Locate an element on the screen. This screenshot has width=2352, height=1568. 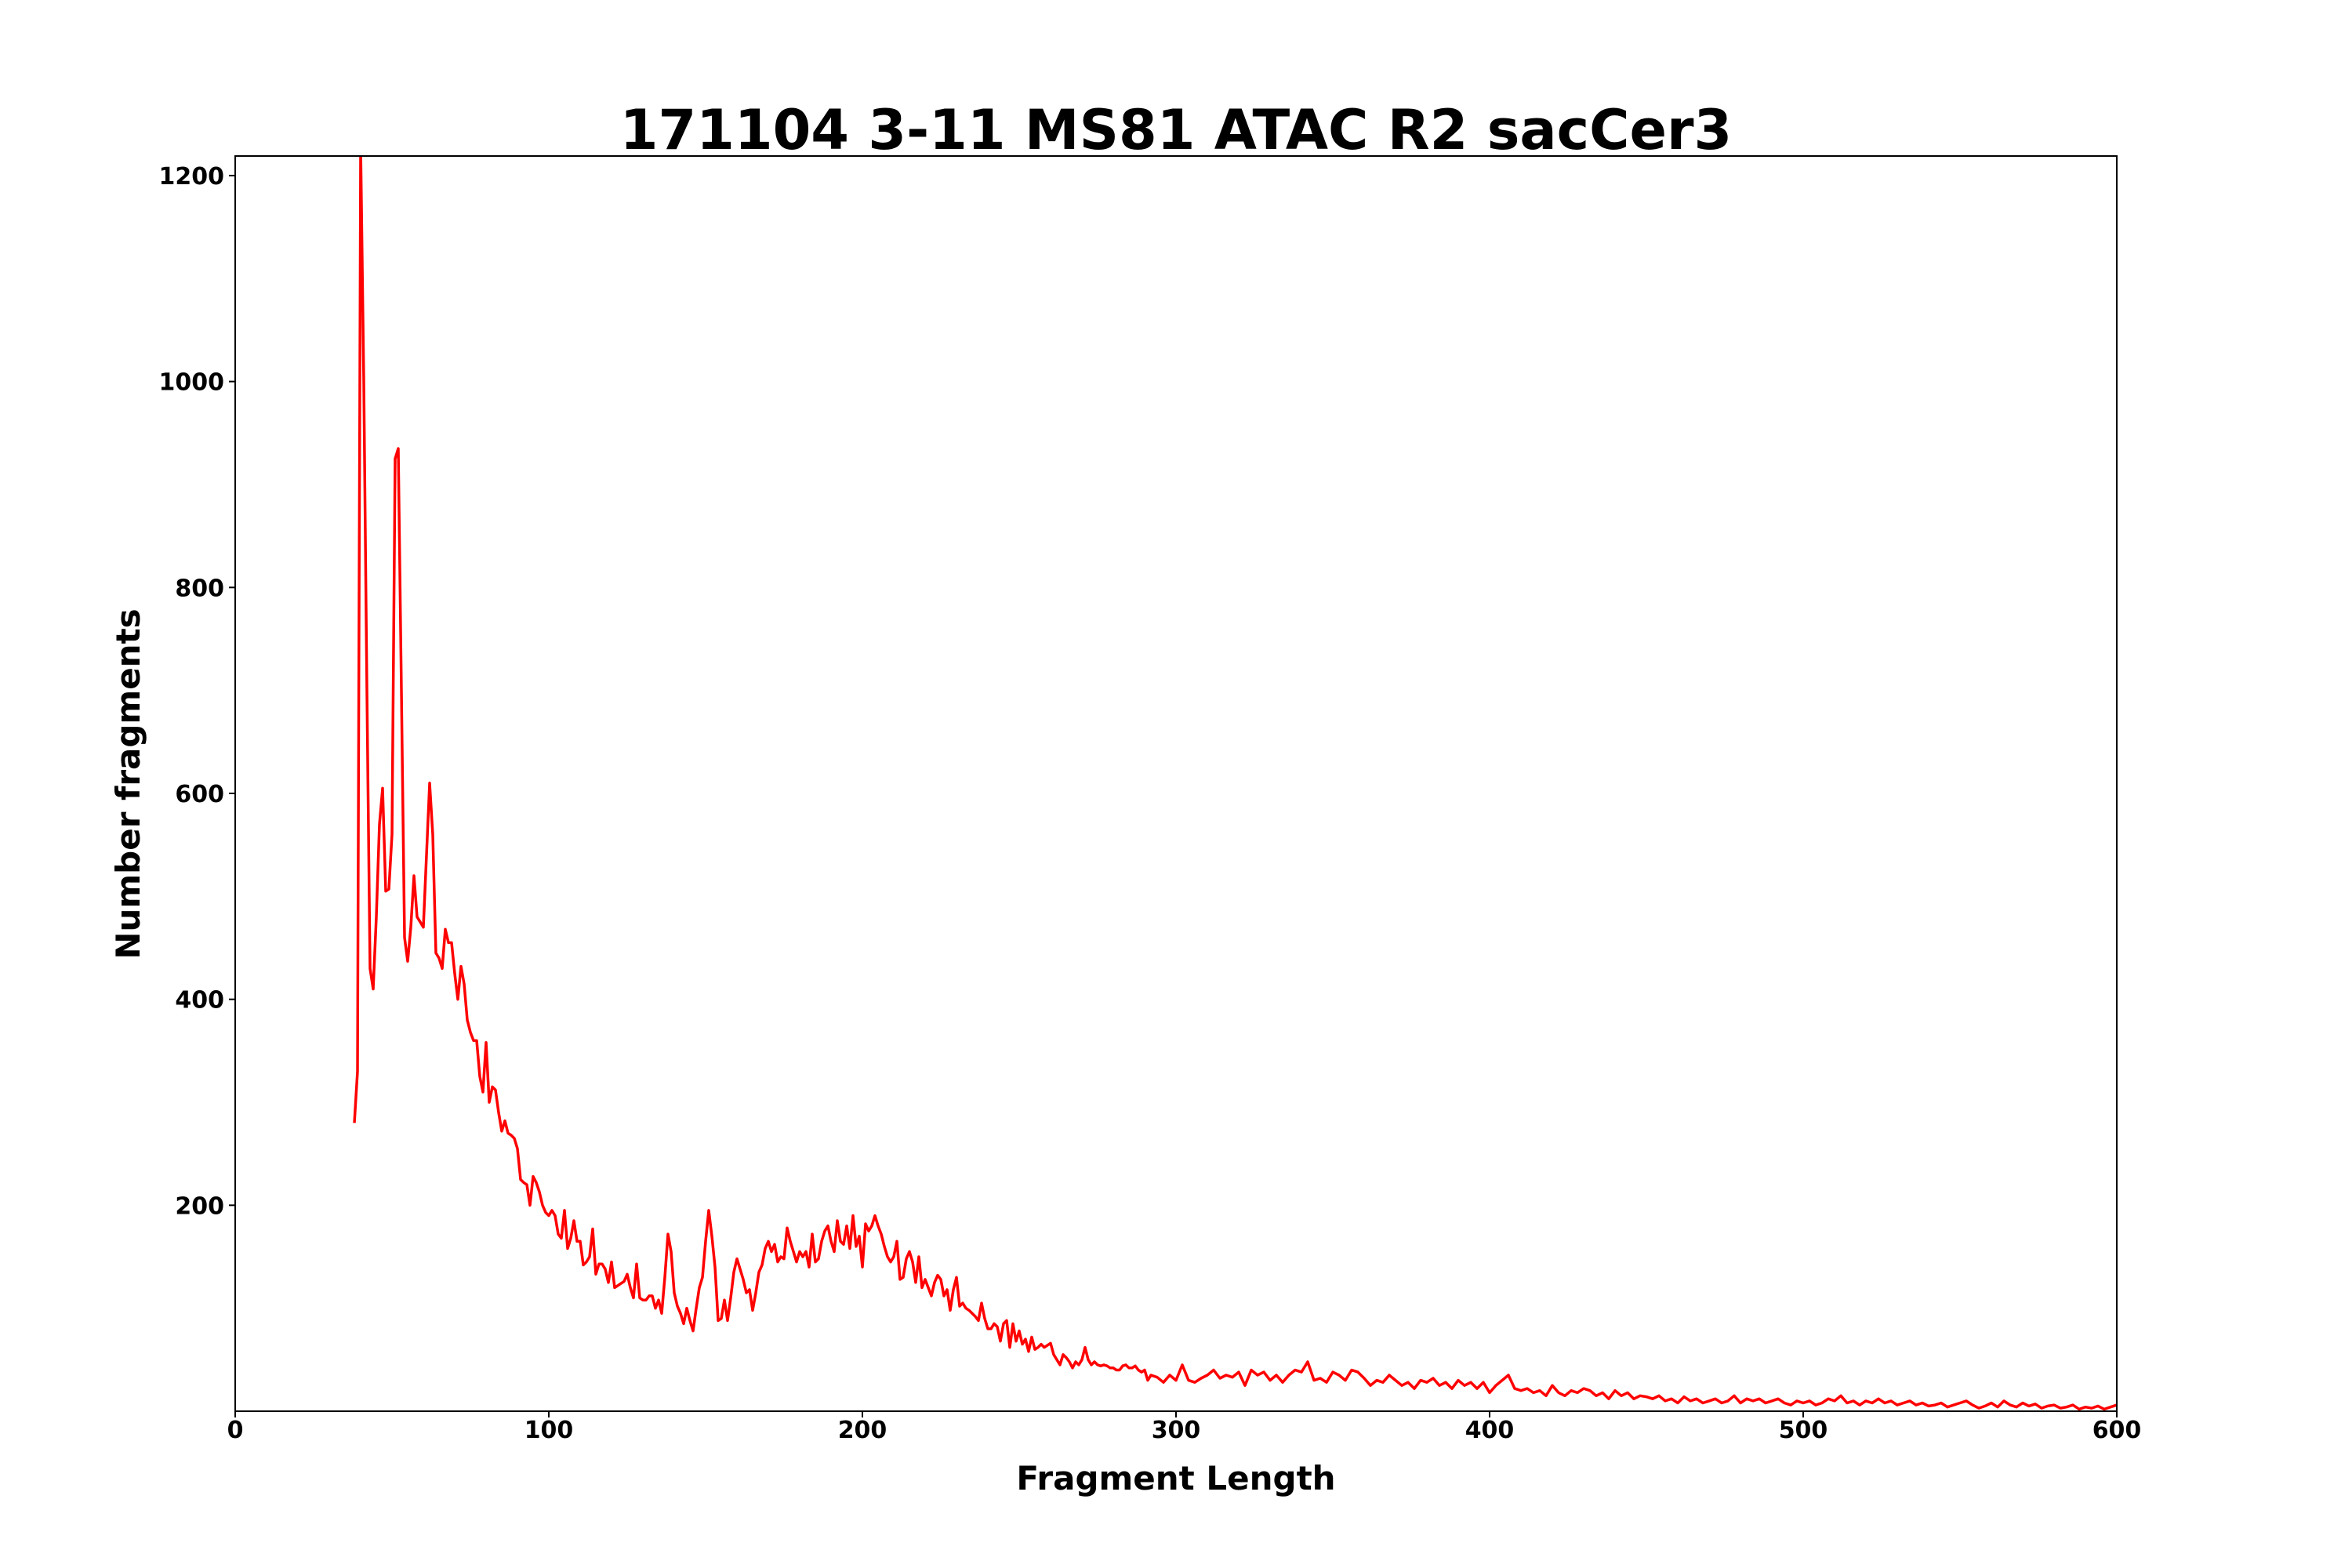
y-tick-label: 1200 is located at coordinates (192, 177).